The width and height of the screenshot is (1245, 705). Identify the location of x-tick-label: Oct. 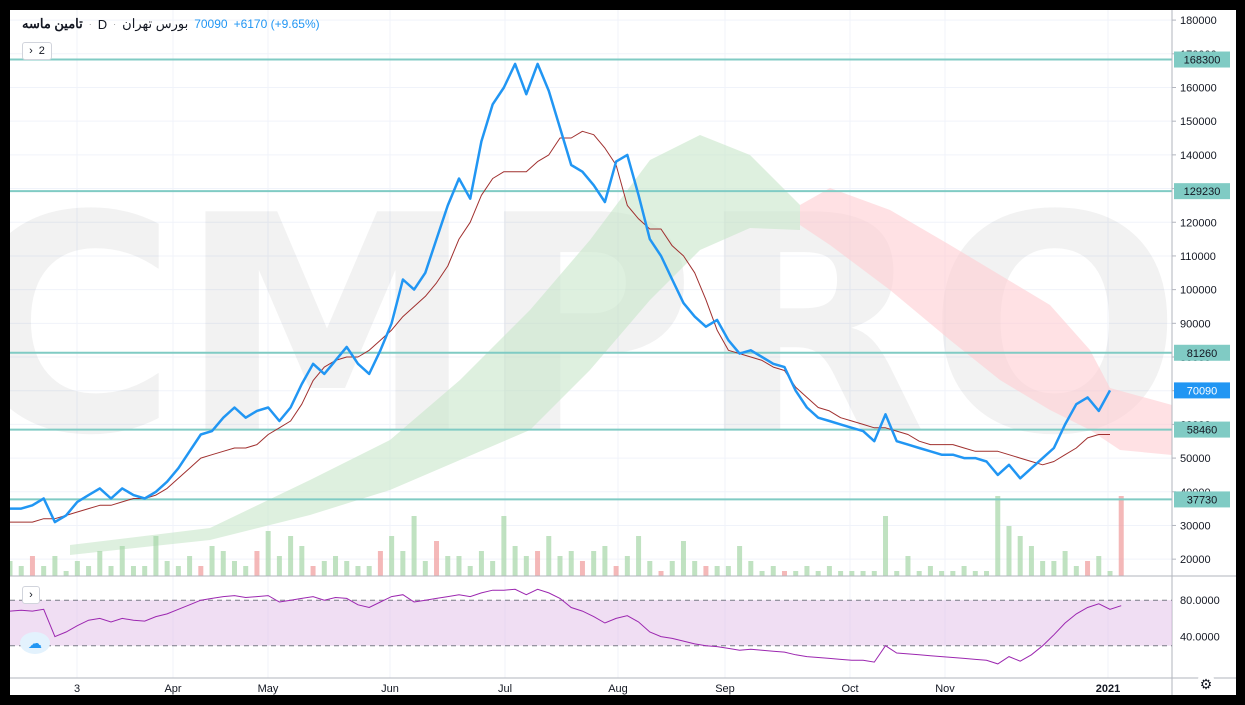
(849, 689).